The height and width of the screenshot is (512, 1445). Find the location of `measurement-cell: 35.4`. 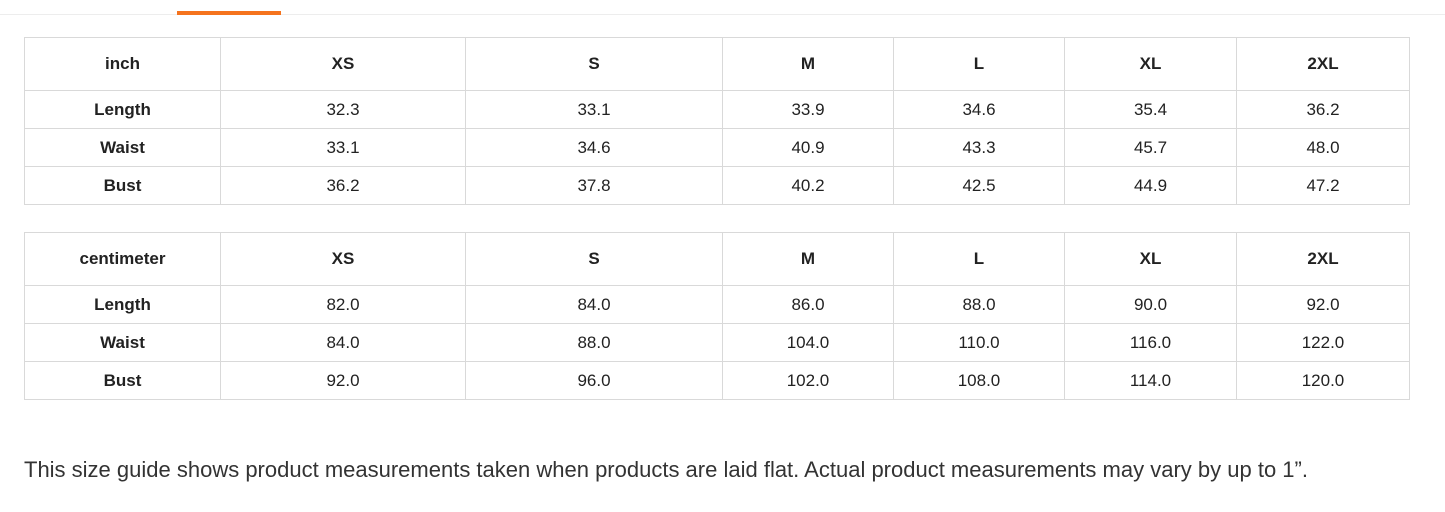

measurement-cell: 35.4 is located at coordinates (1150, 109).